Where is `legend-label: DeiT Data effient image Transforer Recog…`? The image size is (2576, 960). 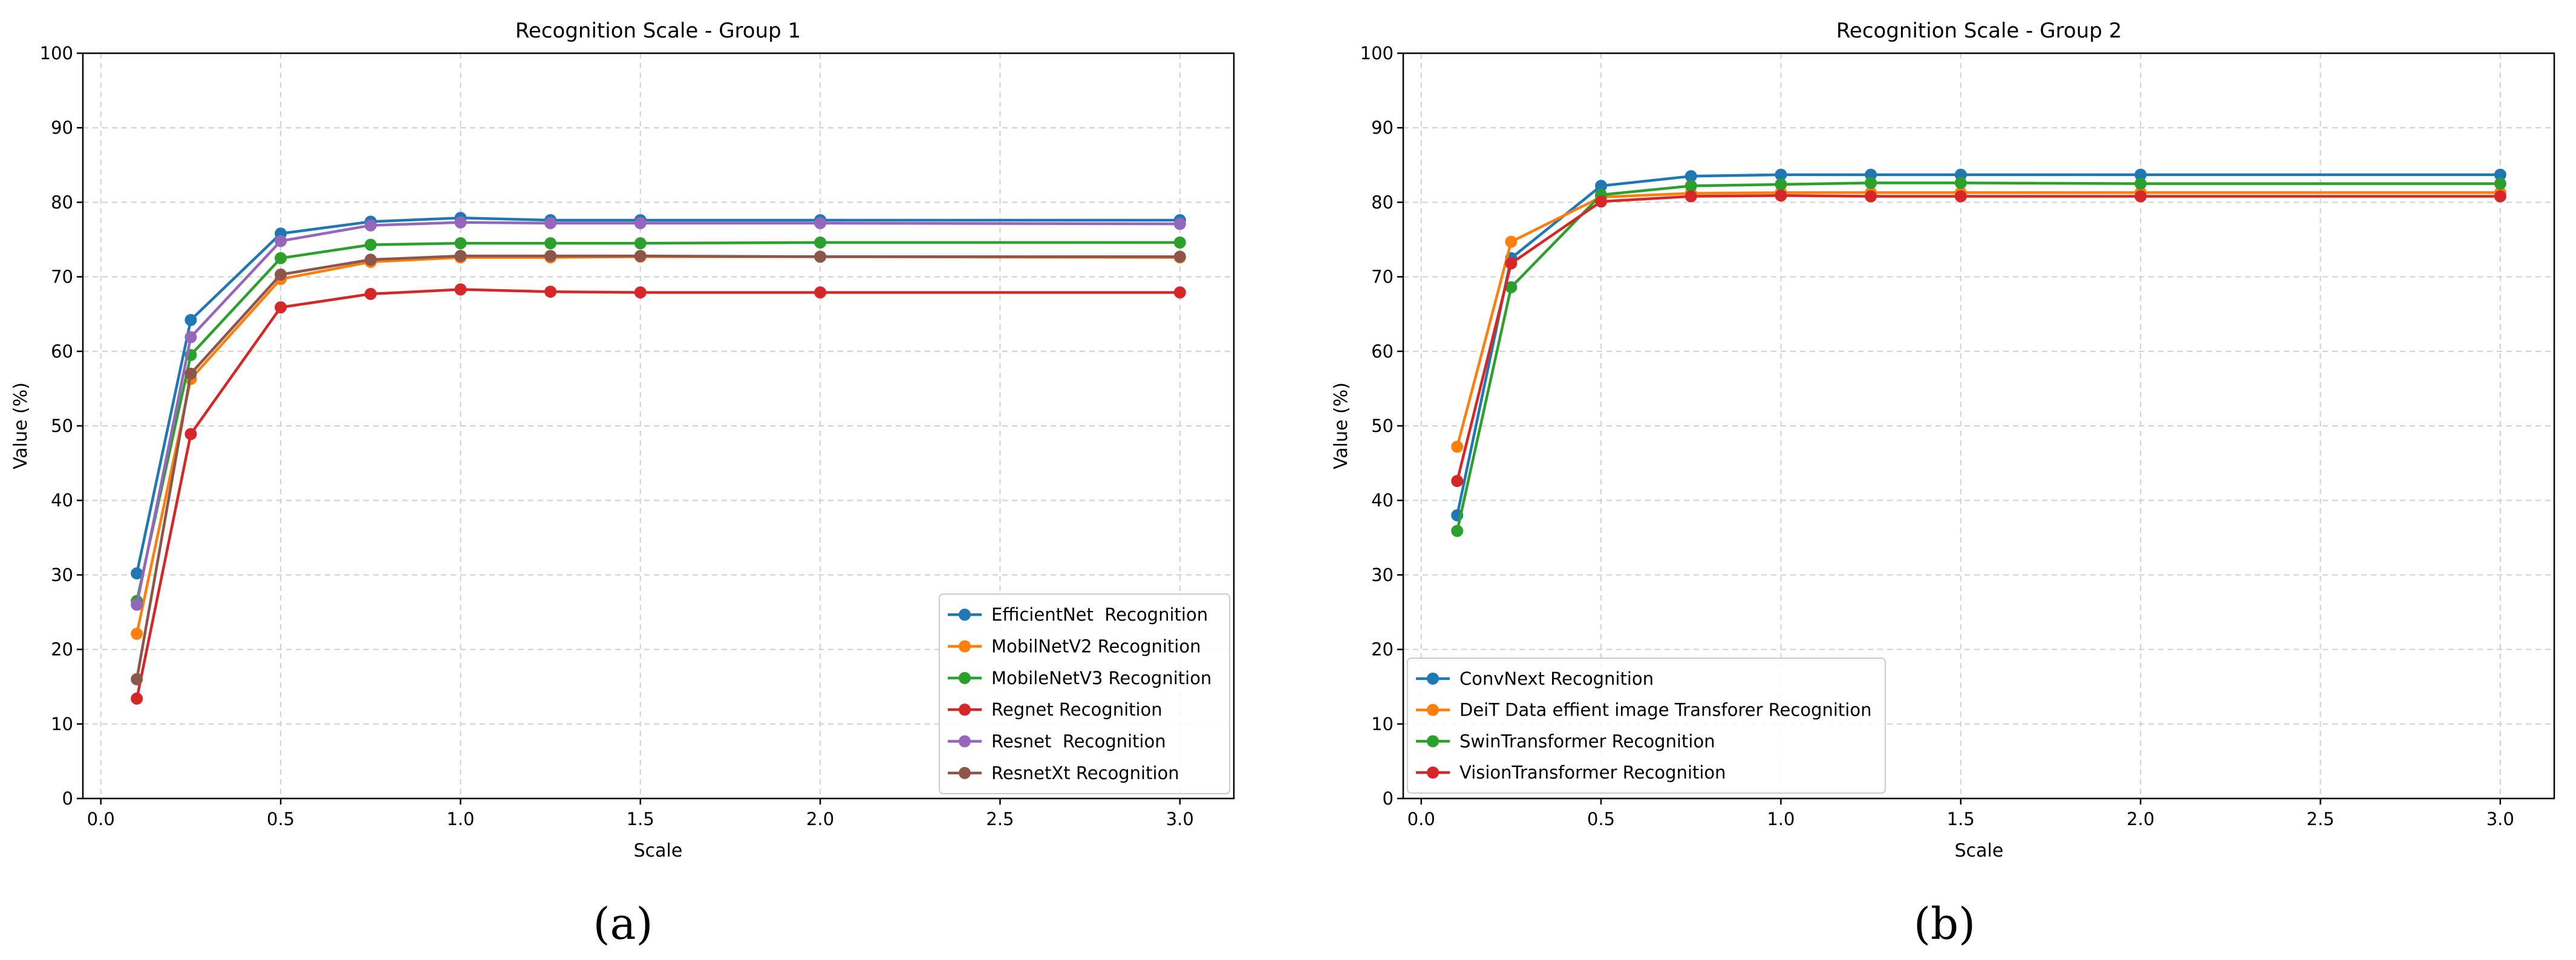 legend-label: DeiT Data effient image Transforer Recog… is located at coordinates (1665, 710).